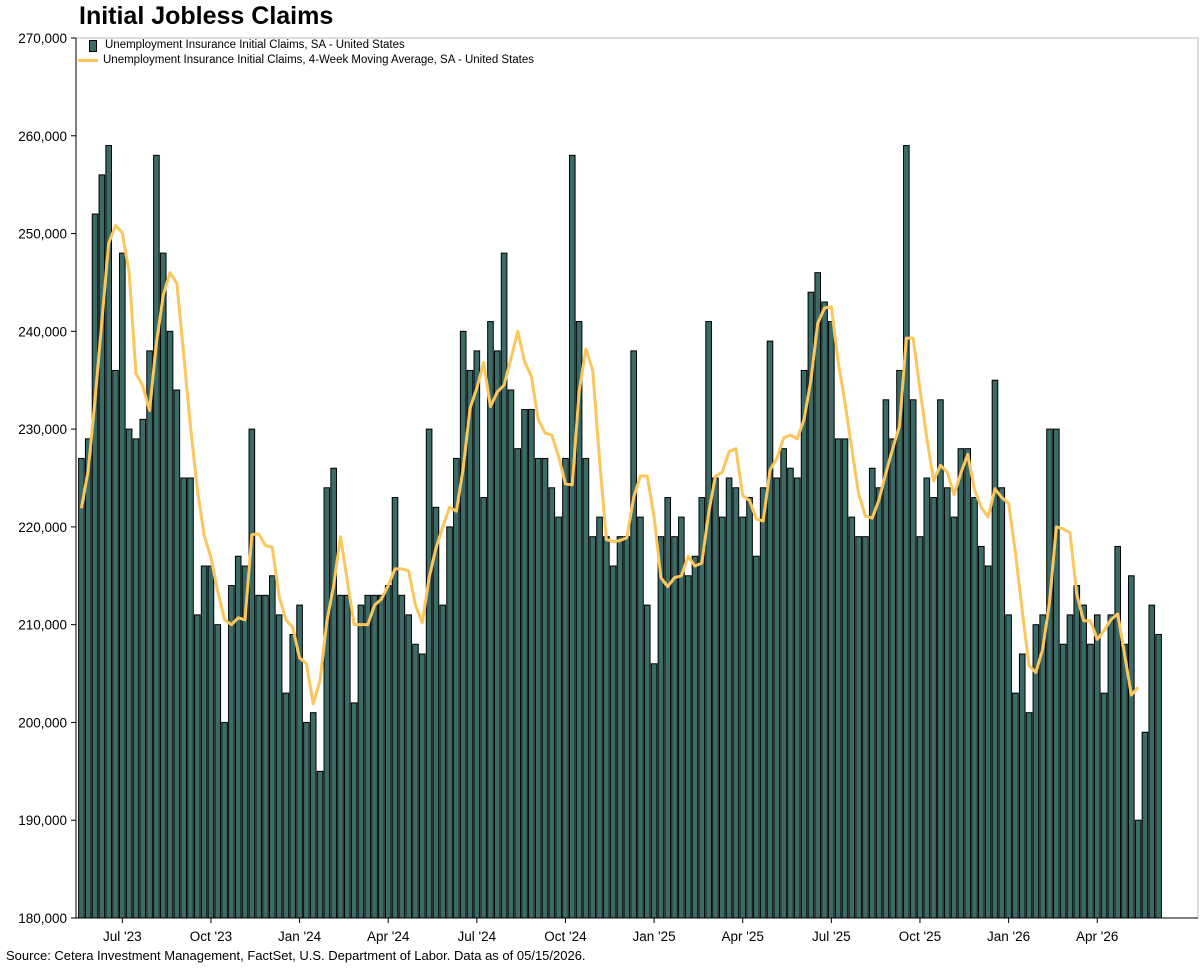 Image resolution: width=1200 pixels, height=974 pixels. Describe the element at coordinates (42, 136) in the screenshot. I see `y-tick-label: 260,000` at that location.